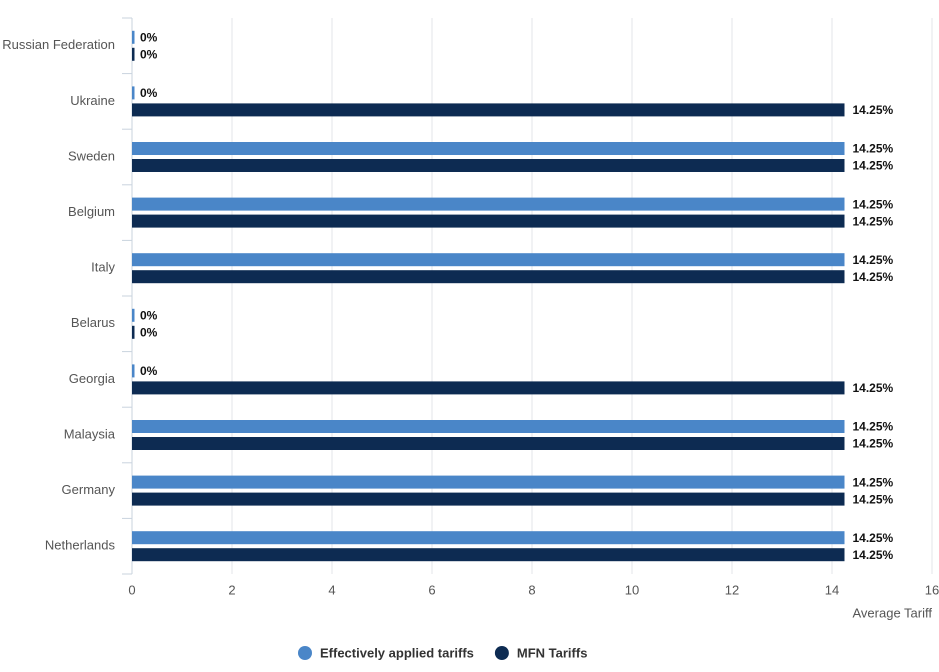  I want to click on y-tick-label: Belgium, so click(91, 211).